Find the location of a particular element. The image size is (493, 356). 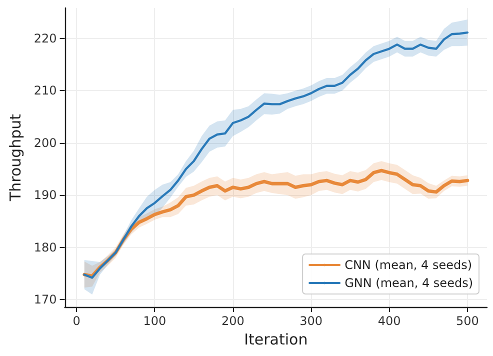

y-tick-label: 190 is located at coordinates (45, 195).